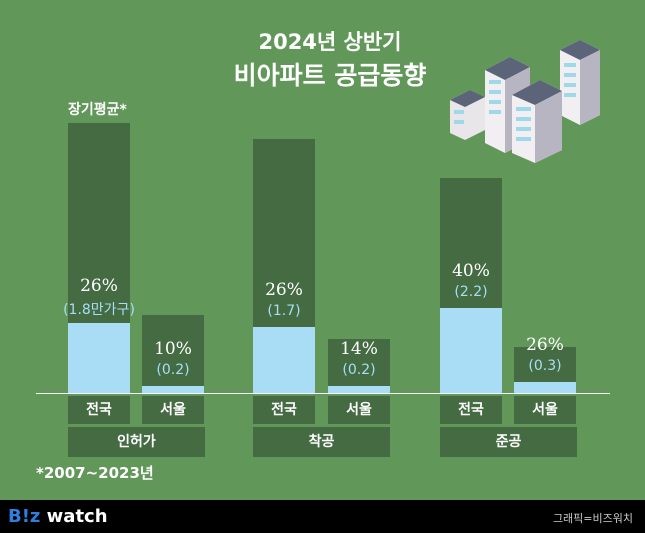 This screenshot has height=533, width=645. Describe the element at coordinates (284, 311) in the screenshot. I see `data-label-value: (1.7)` at that location.